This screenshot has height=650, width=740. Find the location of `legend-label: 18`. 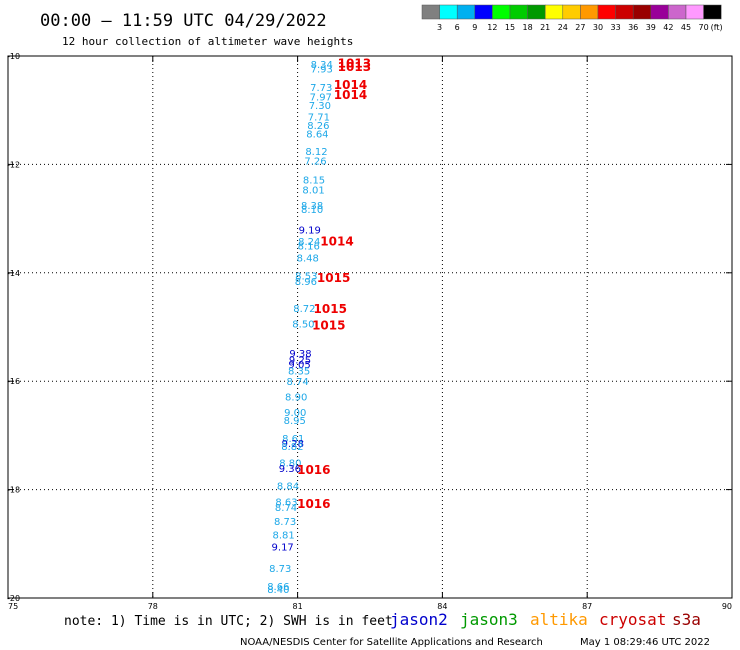

legend-label: 18 is located at coordinates (528, 27).